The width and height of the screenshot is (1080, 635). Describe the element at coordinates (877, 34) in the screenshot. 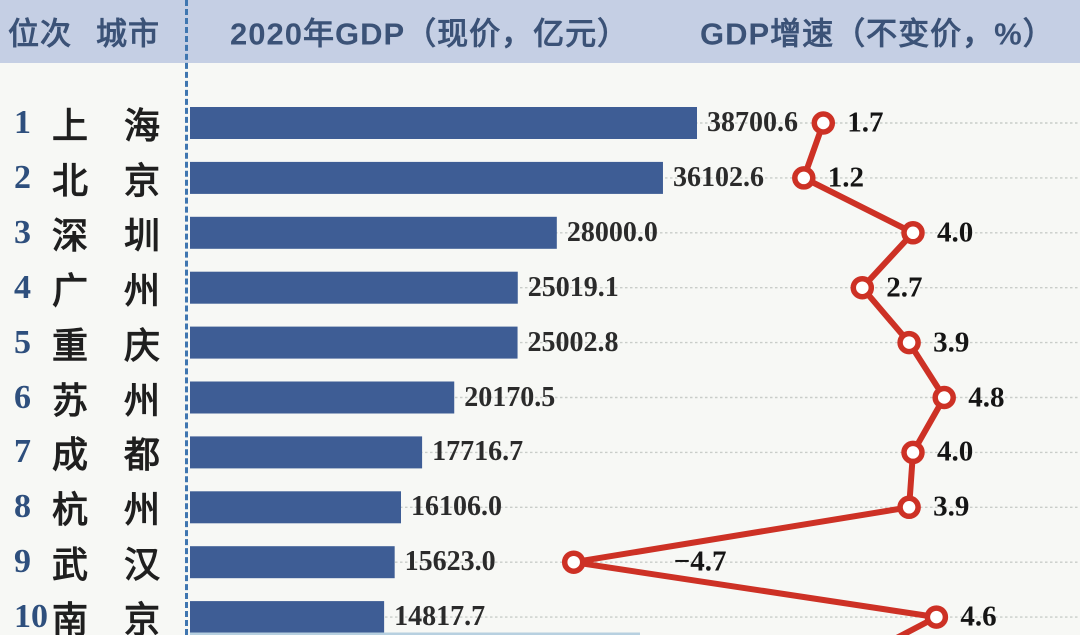

I see `growth-column-header: GDP增速（不变价，%）` at that location.